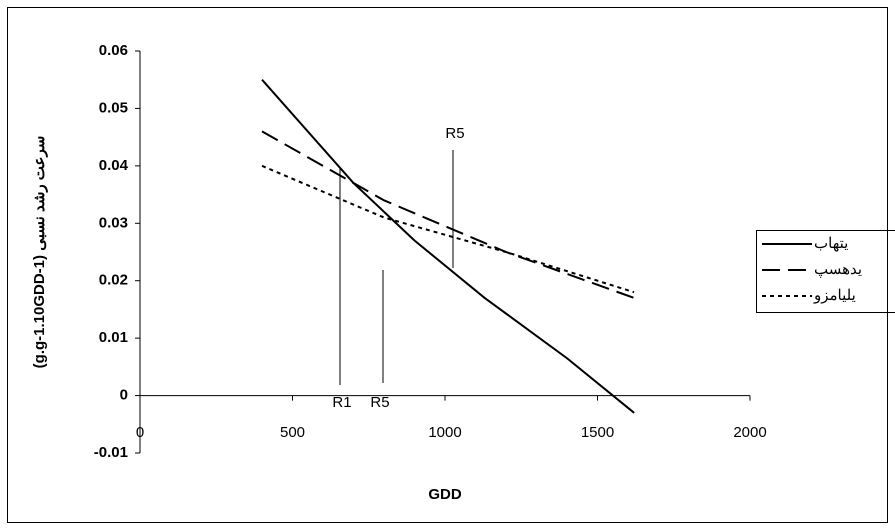  Describe the element at coordinates (838, 269) in the screenshot. I see `legend-label: یدهسپ` at that location.